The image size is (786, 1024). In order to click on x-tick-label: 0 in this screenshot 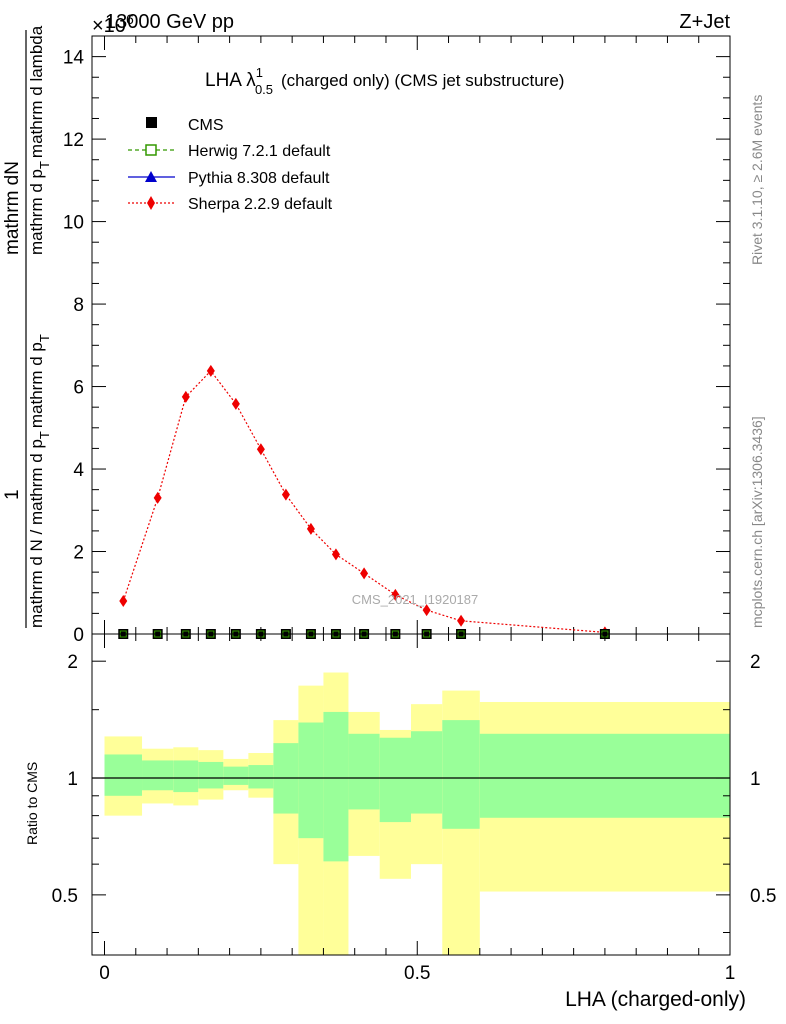, I will do `click(104, 973)`.